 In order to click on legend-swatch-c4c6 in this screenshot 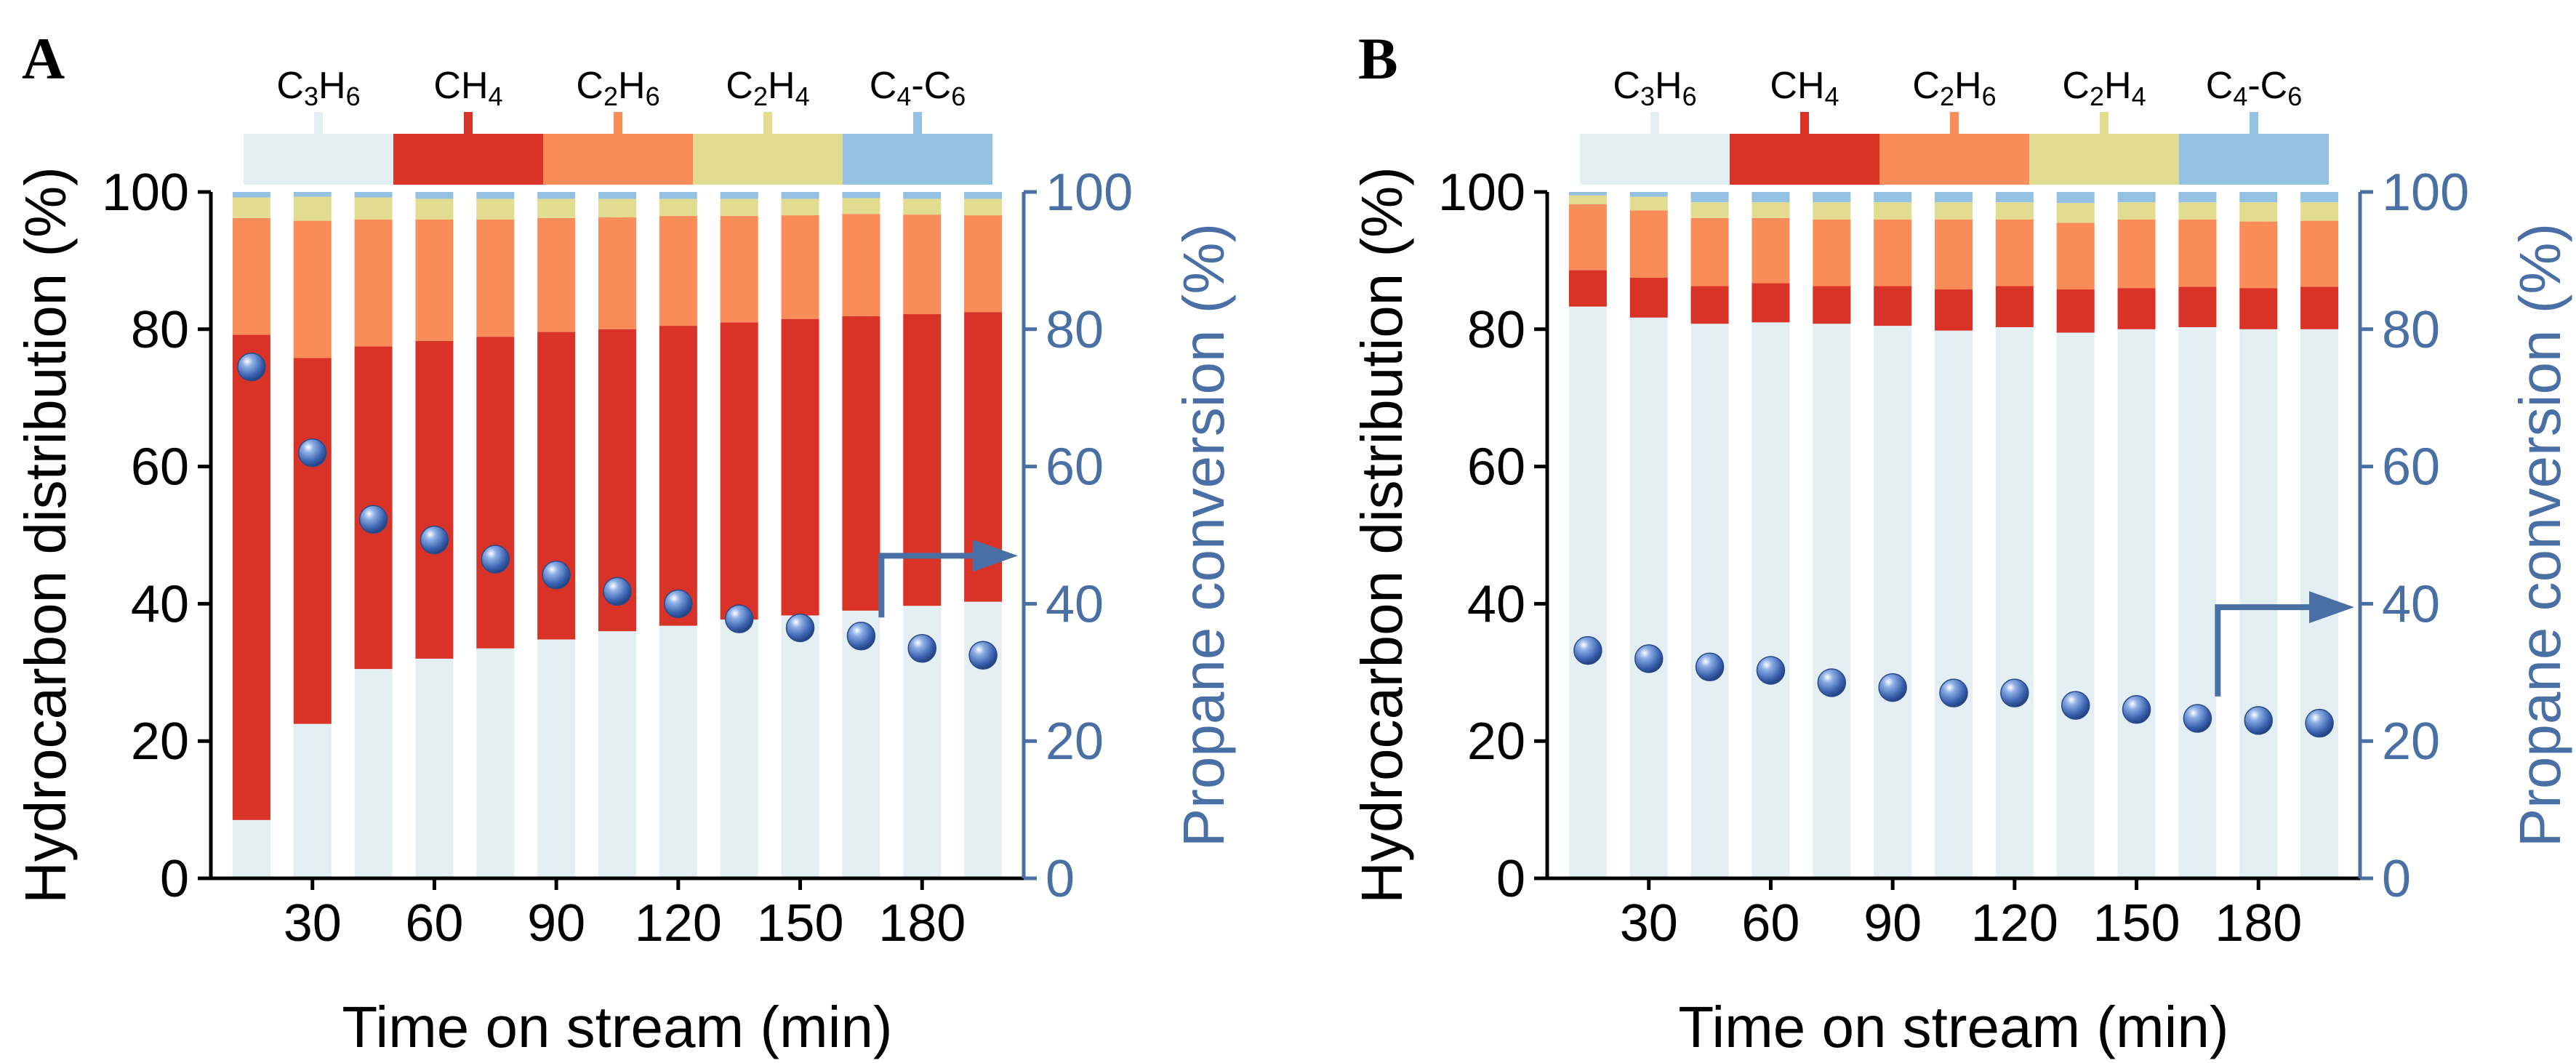, I will do `click(2254, 159)`.